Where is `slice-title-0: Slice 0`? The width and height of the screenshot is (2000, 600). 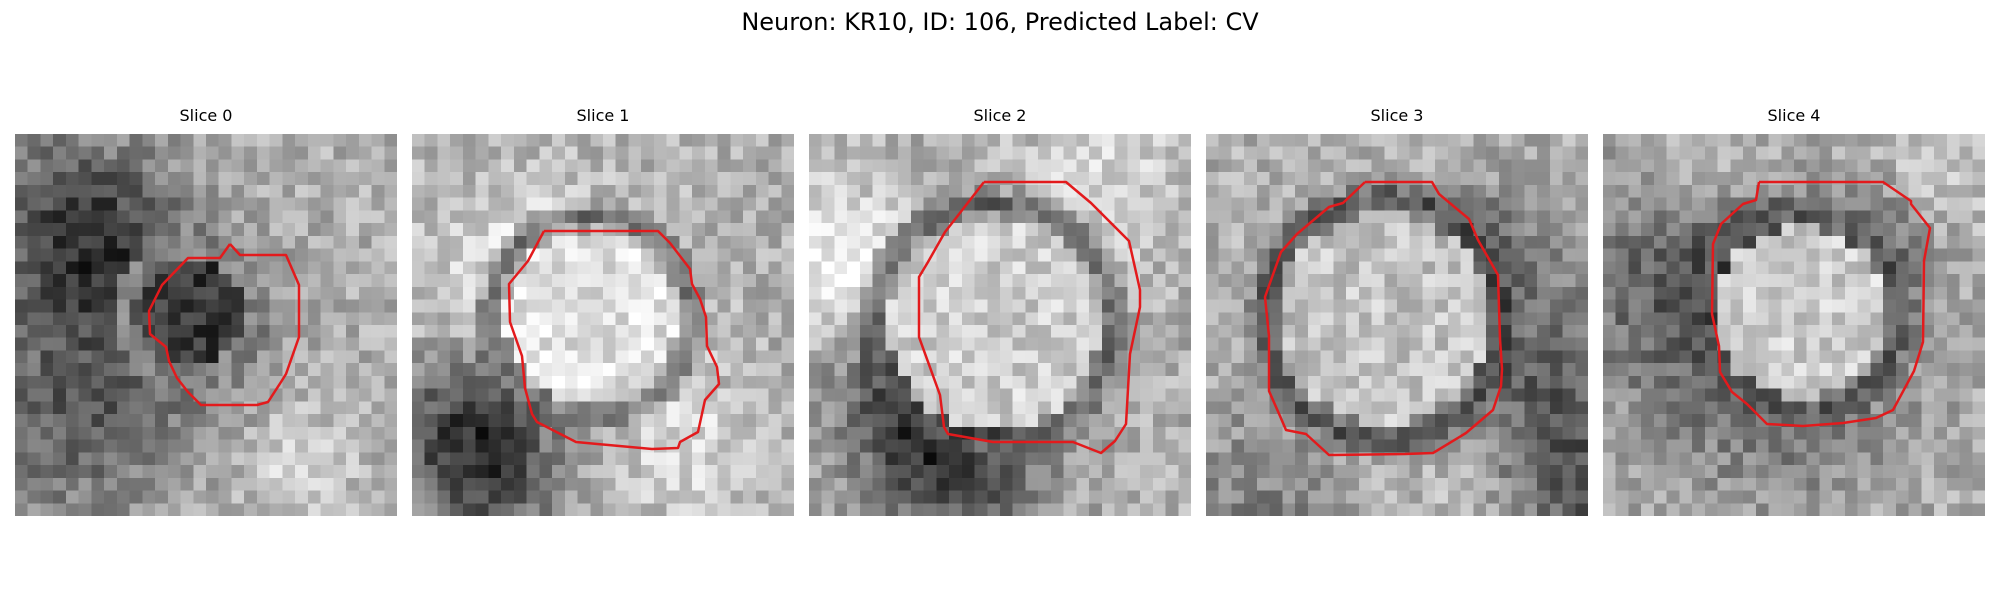
slice-title-0: Slice 0 is located at coordinates (206, 115).